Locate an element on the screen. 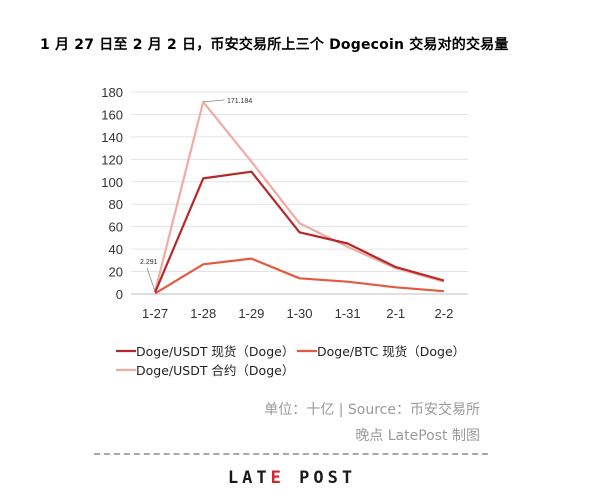  x-tick-label: 2-2 is located at coordinates (444, 313).